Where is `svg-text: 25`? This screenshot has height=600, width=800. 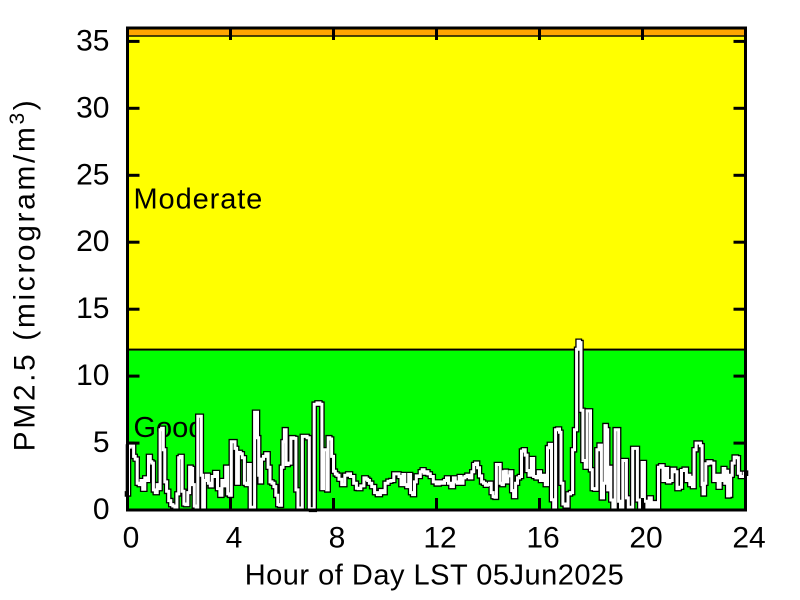 svg-text: 25 is located at coordinates (92, 174).